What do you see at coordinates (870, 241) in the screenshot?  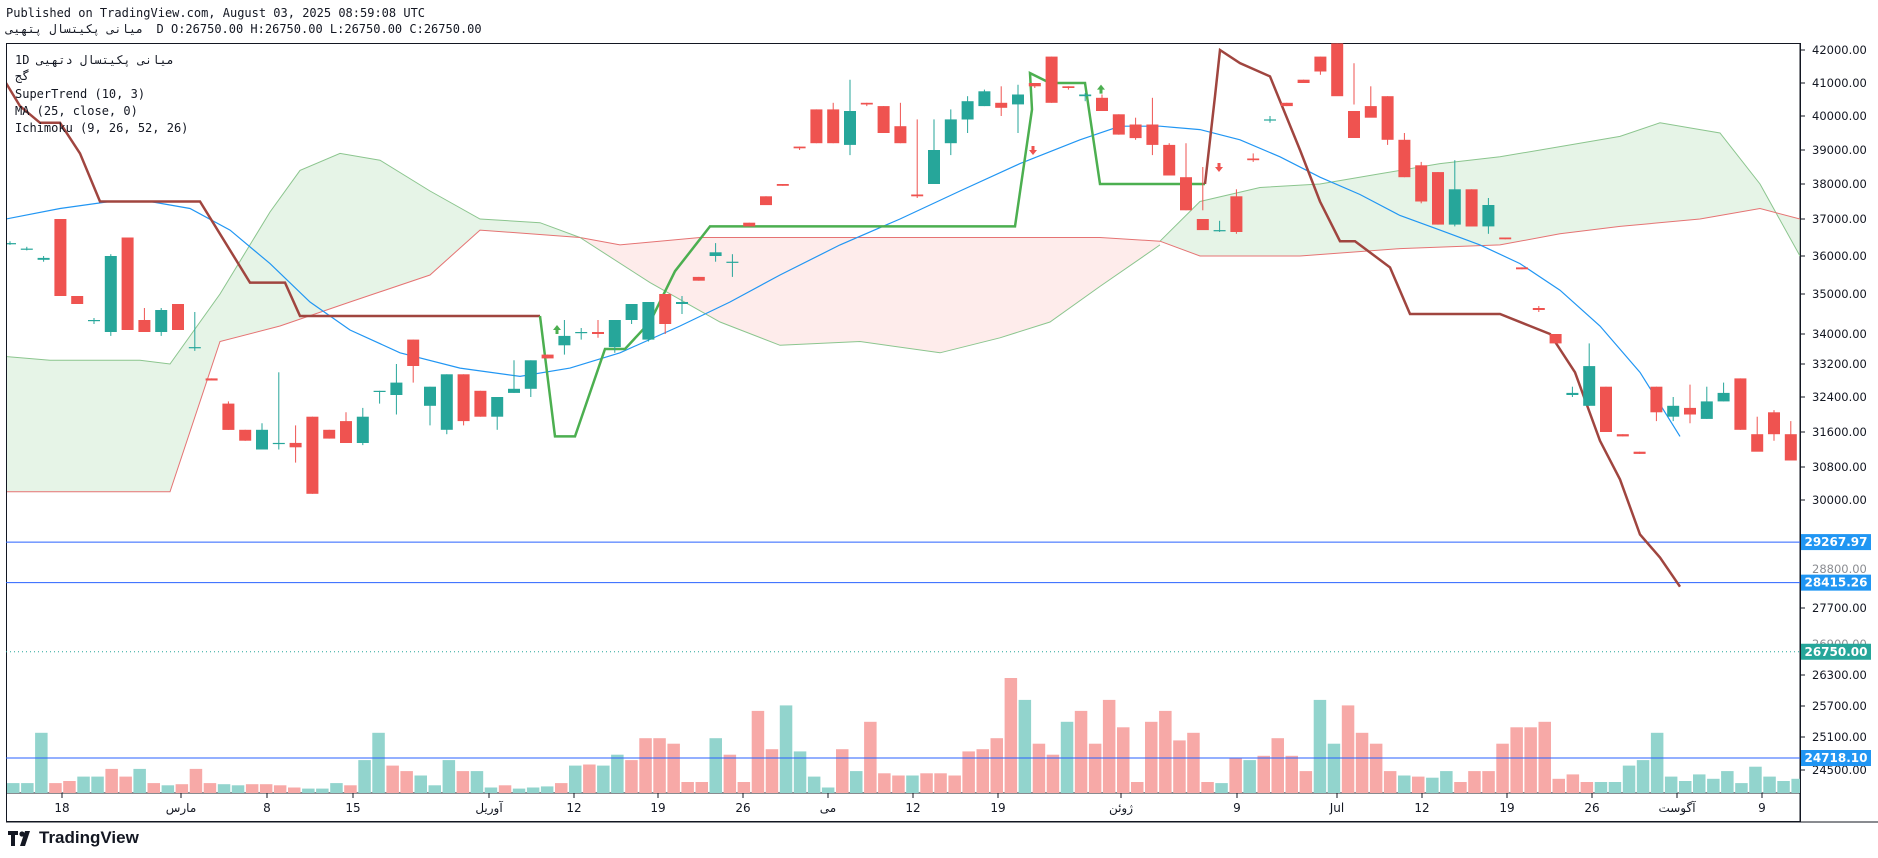 I see `cloud-red-1-span-a` at bounding box center [870, 241].